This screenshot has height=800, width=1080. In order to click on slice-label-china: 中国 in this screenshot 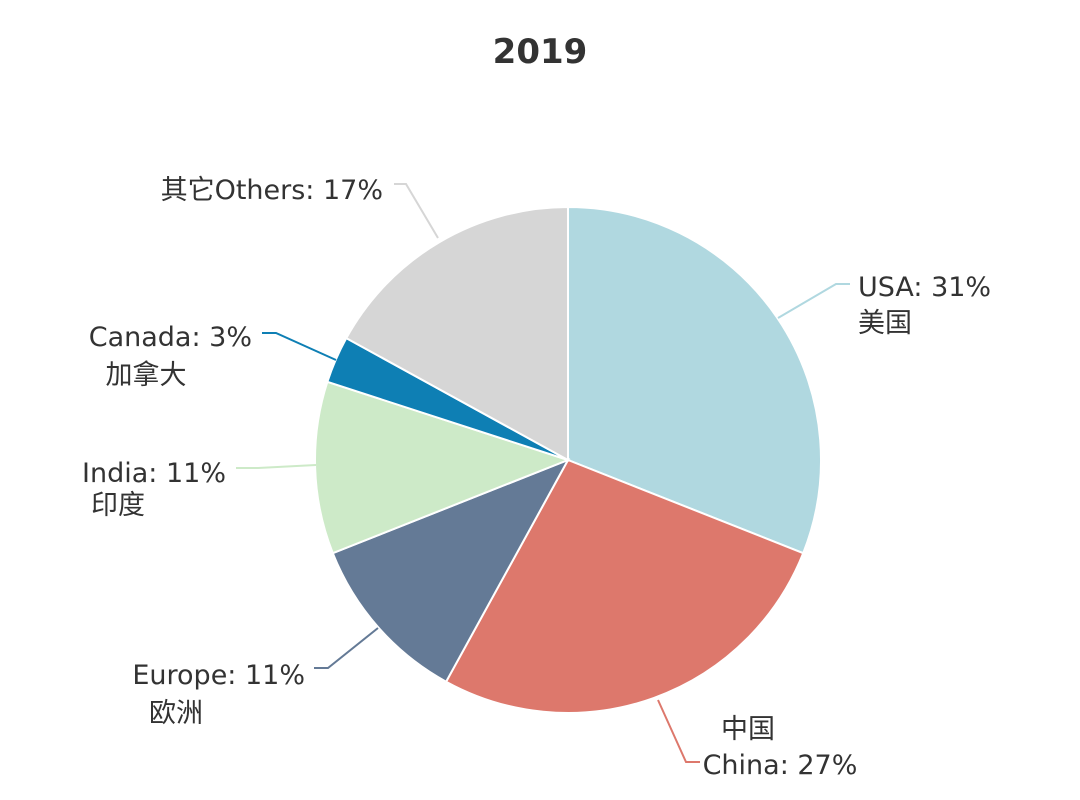, I will do `click(748, 729)`.